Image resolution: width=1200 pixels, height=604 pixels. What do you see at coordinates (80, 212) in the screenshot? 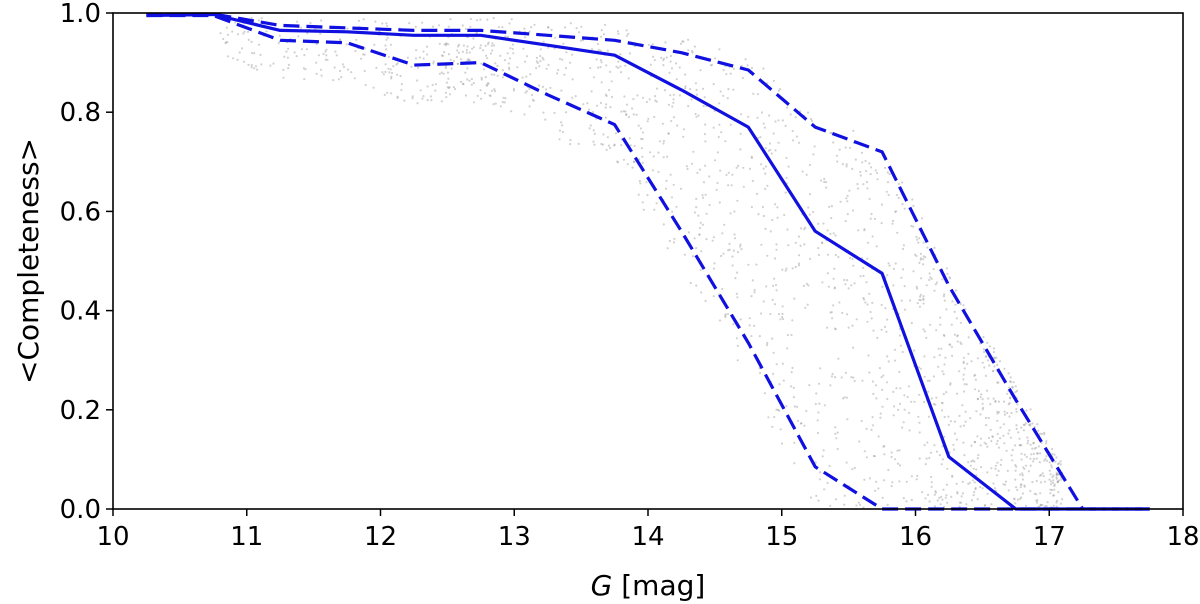
I see `y-tick-label: 0.6` at bounding box center [80, 212].